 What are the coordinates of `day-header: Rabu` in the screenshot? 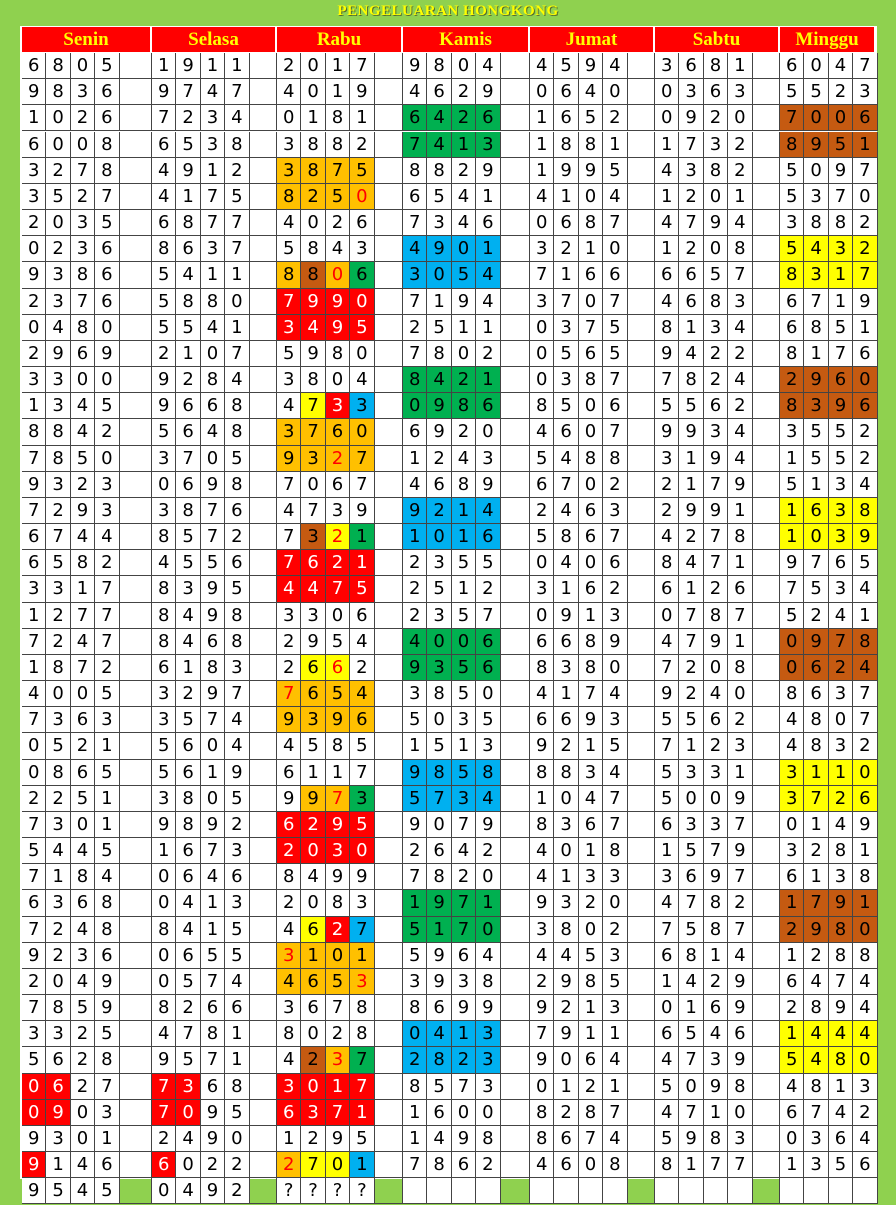 It's located at (340, 39).